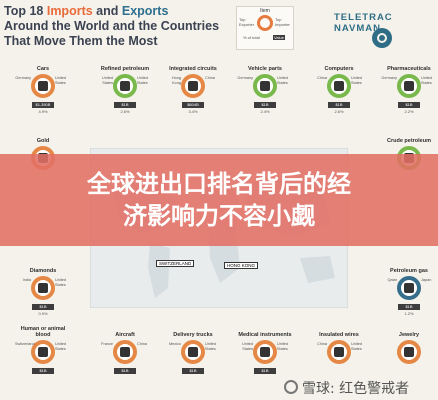 The image size is (438, 400). Describe the element at coordinates (112, 26) in the screenshot. I see `title-line2: Around the World and the Countries` at that location.